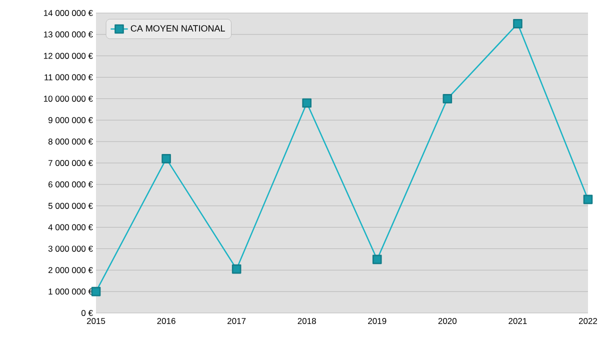  What do you see at coordinates (68, 77) in the screenshot?
I see `y-tick-label: 11 000 000 €` at bounding box center [68, 77].